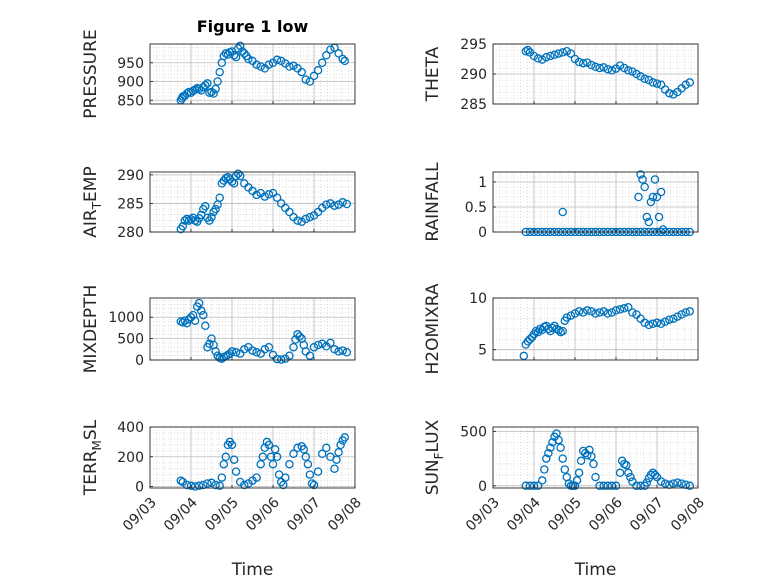 Image resolution: width=778 pixels, height=583 pixels. I want to click on x-tick-label: 09/03, so click(140, 515).